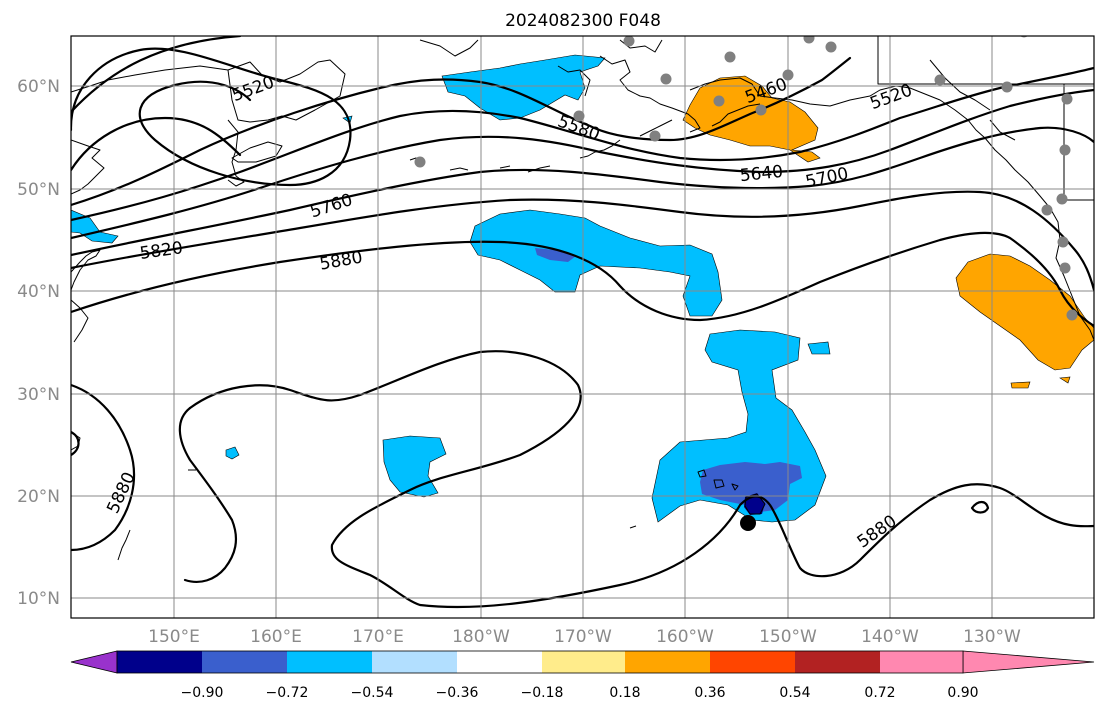  I want to click on colorbar-tick-label: 0.90, so click(962, 693).